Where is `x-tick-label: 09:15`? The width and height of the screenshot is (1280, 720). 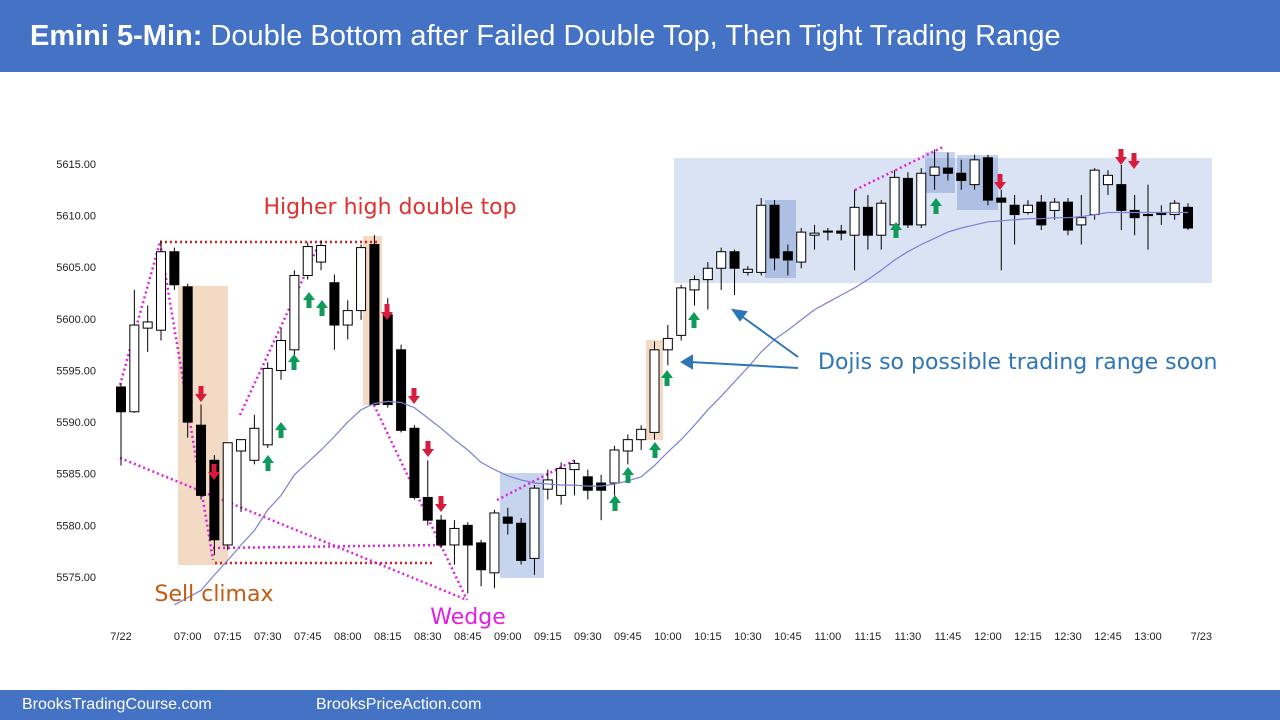 x-tick-label: 09:15 is located at coordinates (548, 637).